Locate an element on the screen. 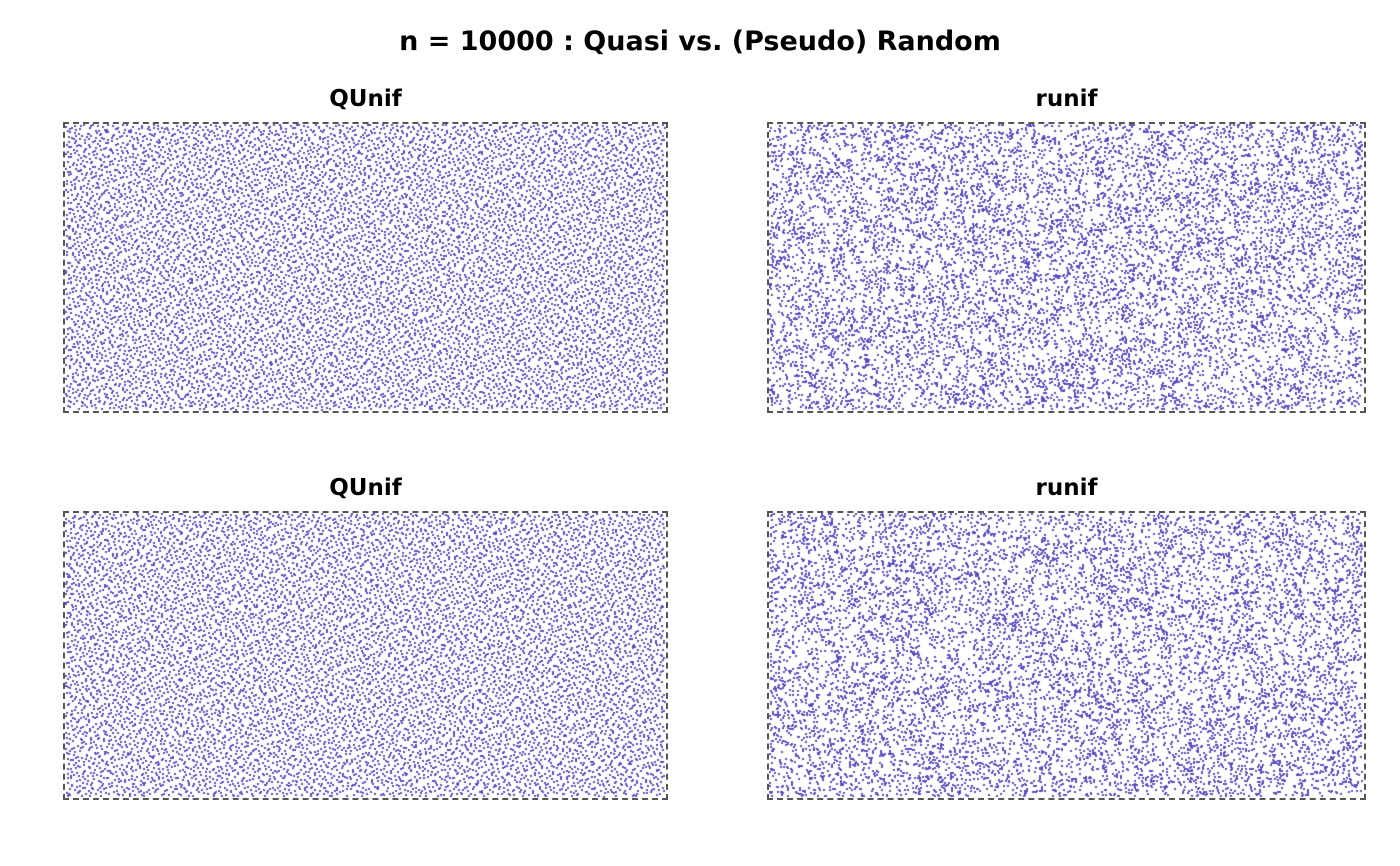 Image resolution: width=1400 pixels, height=866 pixels. plot-area-bottom-left is located at coordinates (365, 655).